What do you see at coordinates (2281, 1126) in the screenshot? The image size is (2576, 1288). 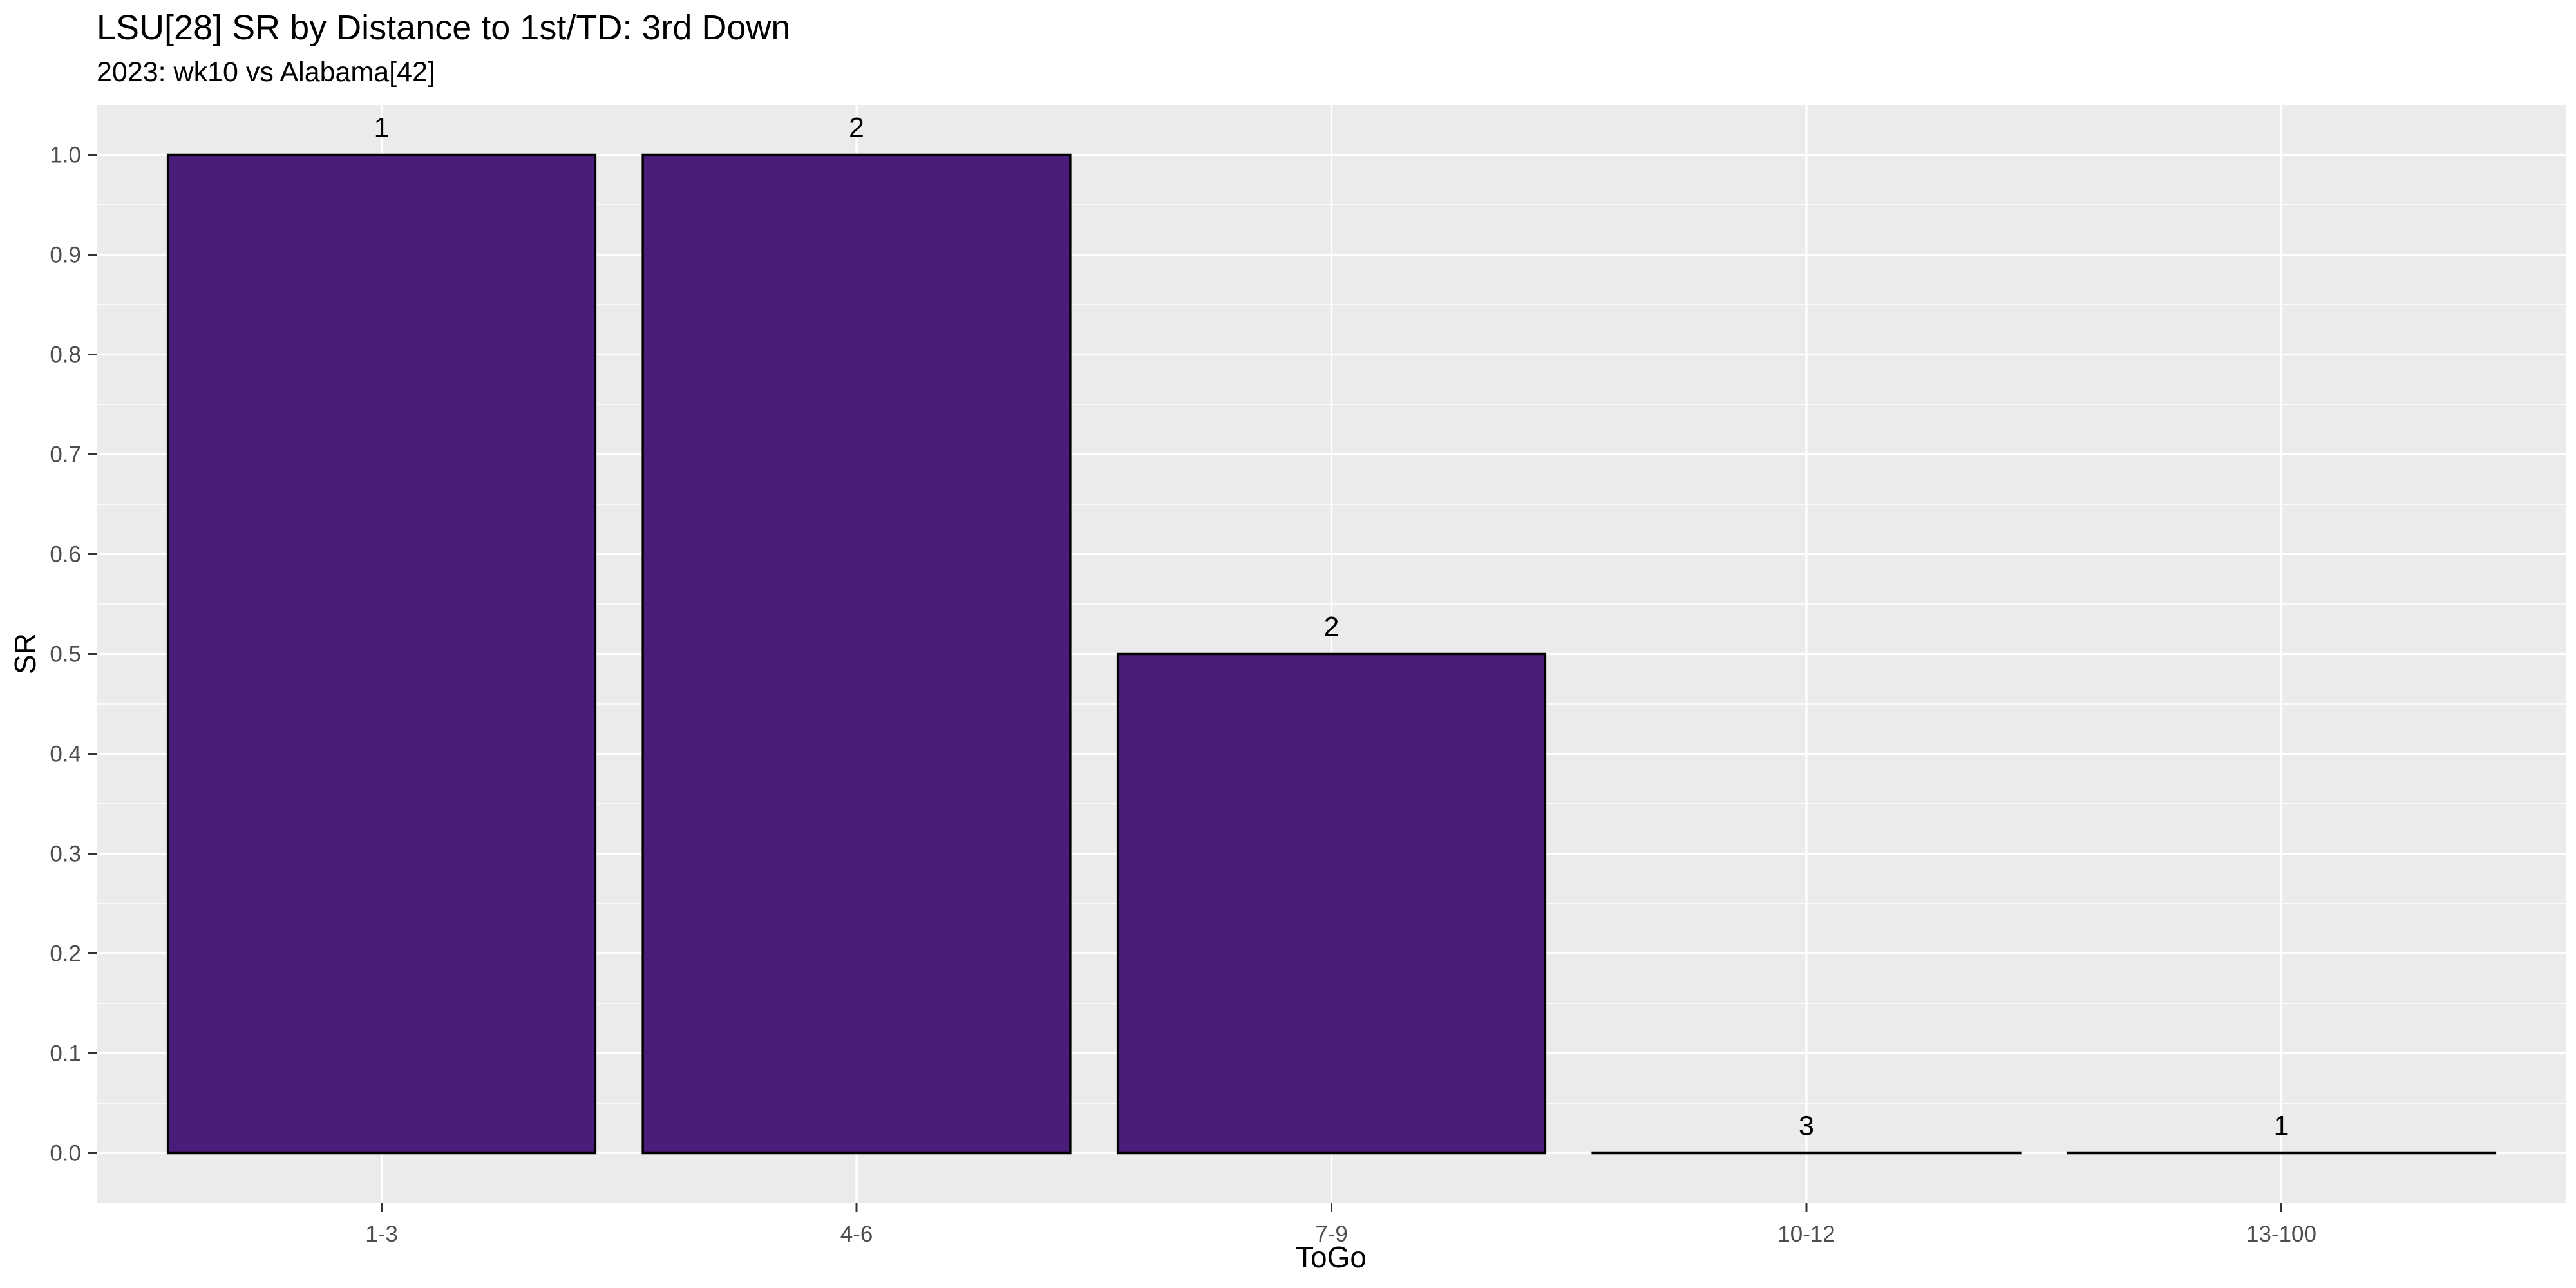 I see `data-label-13-100: 1` at bounding box center [2281, 1126].